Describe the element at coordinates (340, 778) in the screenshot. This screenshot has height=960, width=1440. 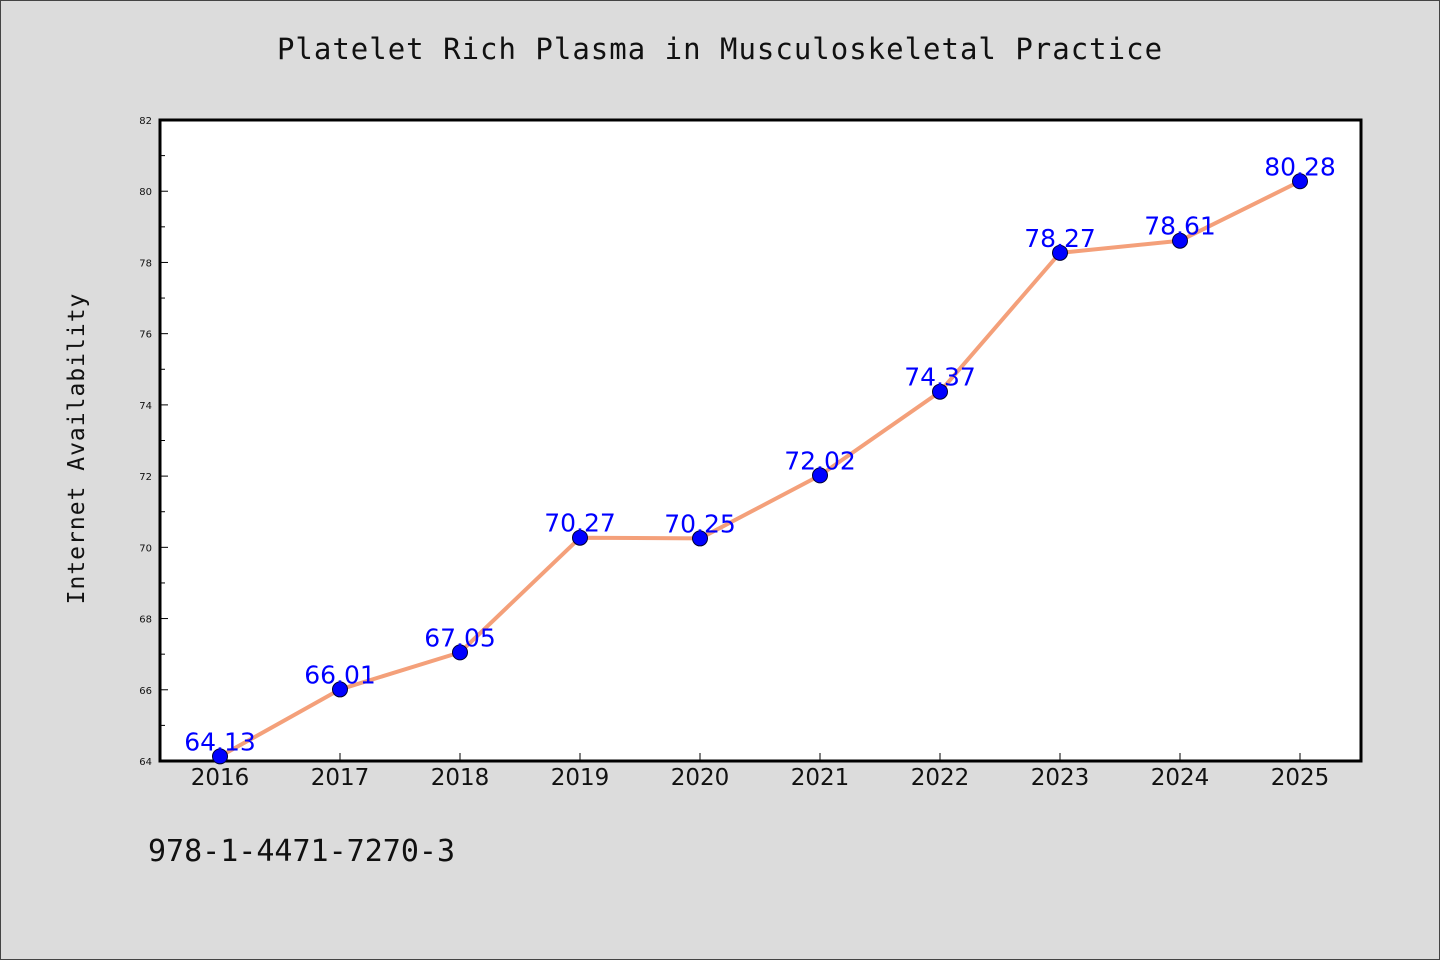
I see `x-tick-label: 2017` at that location.